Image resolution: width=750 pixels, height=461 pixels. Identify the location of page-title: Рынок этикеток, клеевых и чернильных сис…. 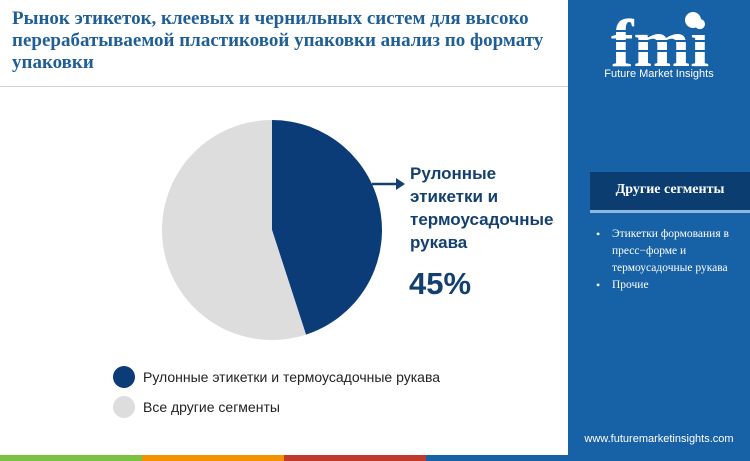
(278, 40).